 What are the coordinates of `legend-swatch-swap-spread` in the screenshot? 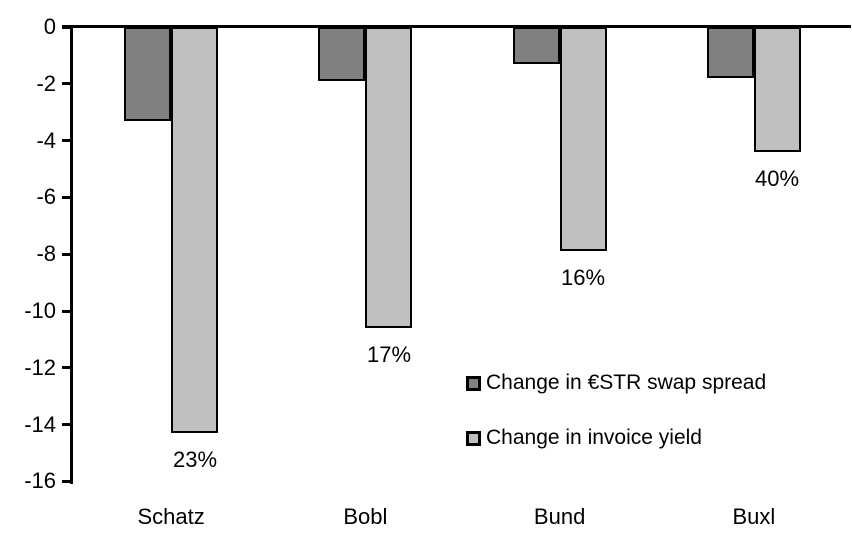 It's located at (473, 383).